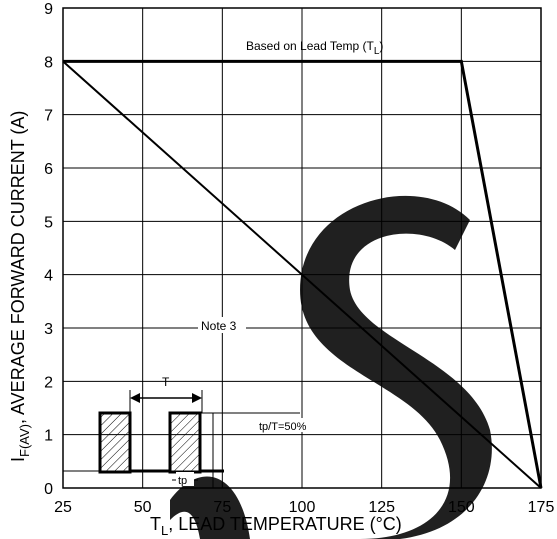 This screenshot has height=539, width=557. Describe the element at coordinates (501, 275) in the screenshot. I see `series-line-1-drop` at that location.